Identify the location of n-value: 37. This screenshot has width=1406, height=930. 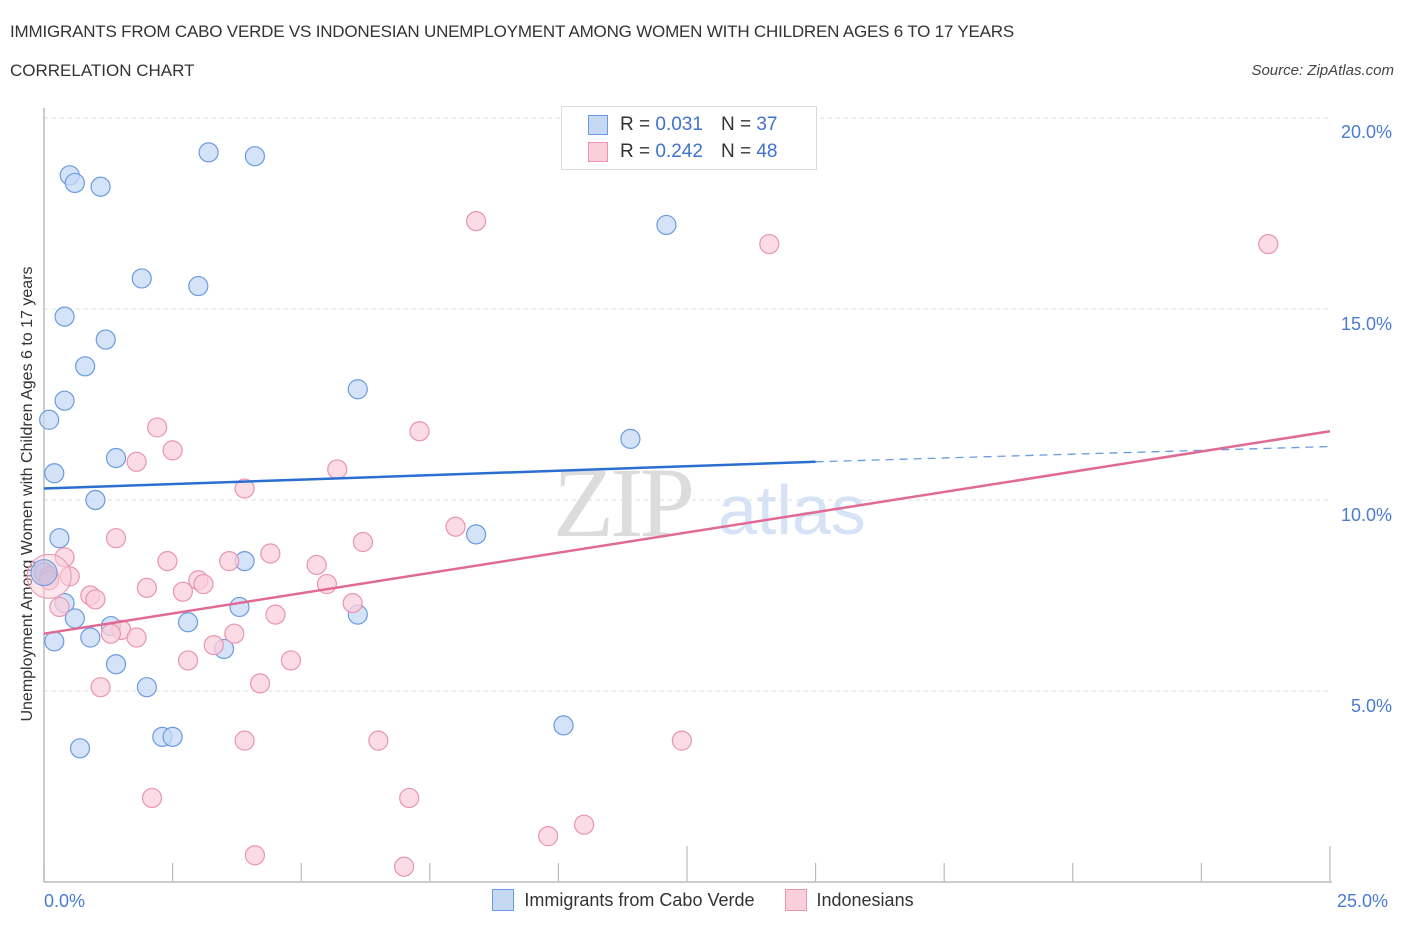
(767, 124).